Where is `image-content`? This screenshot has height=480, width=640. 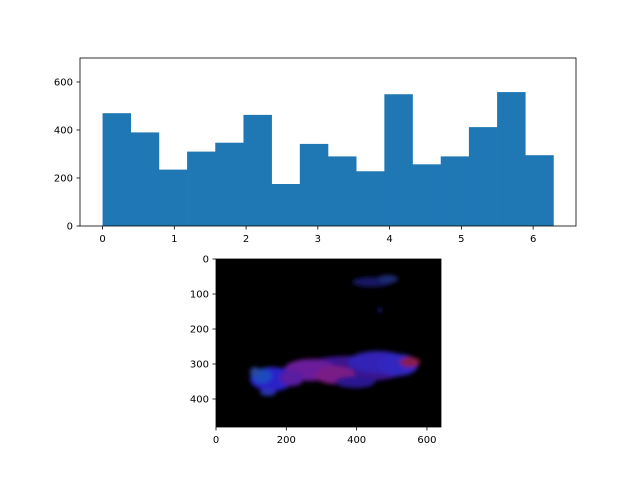
image-content is located at coordinates (335, 335).